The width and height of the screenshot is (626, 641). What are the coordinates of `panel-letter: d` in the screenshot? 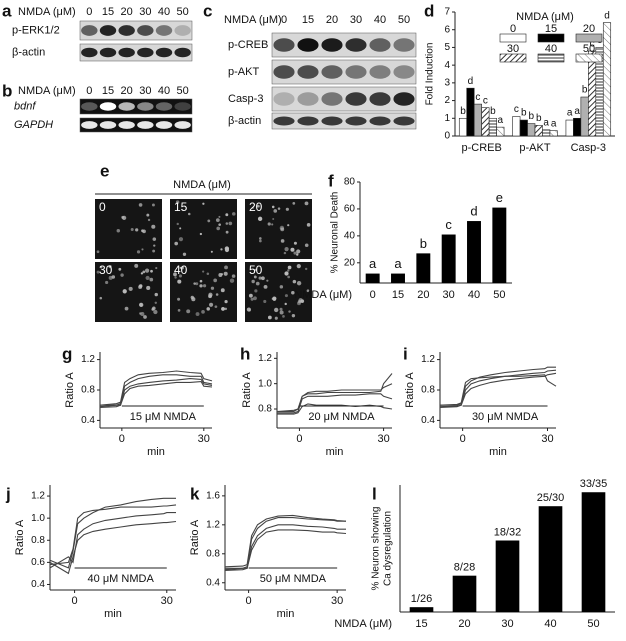 It's located at (429, 10).